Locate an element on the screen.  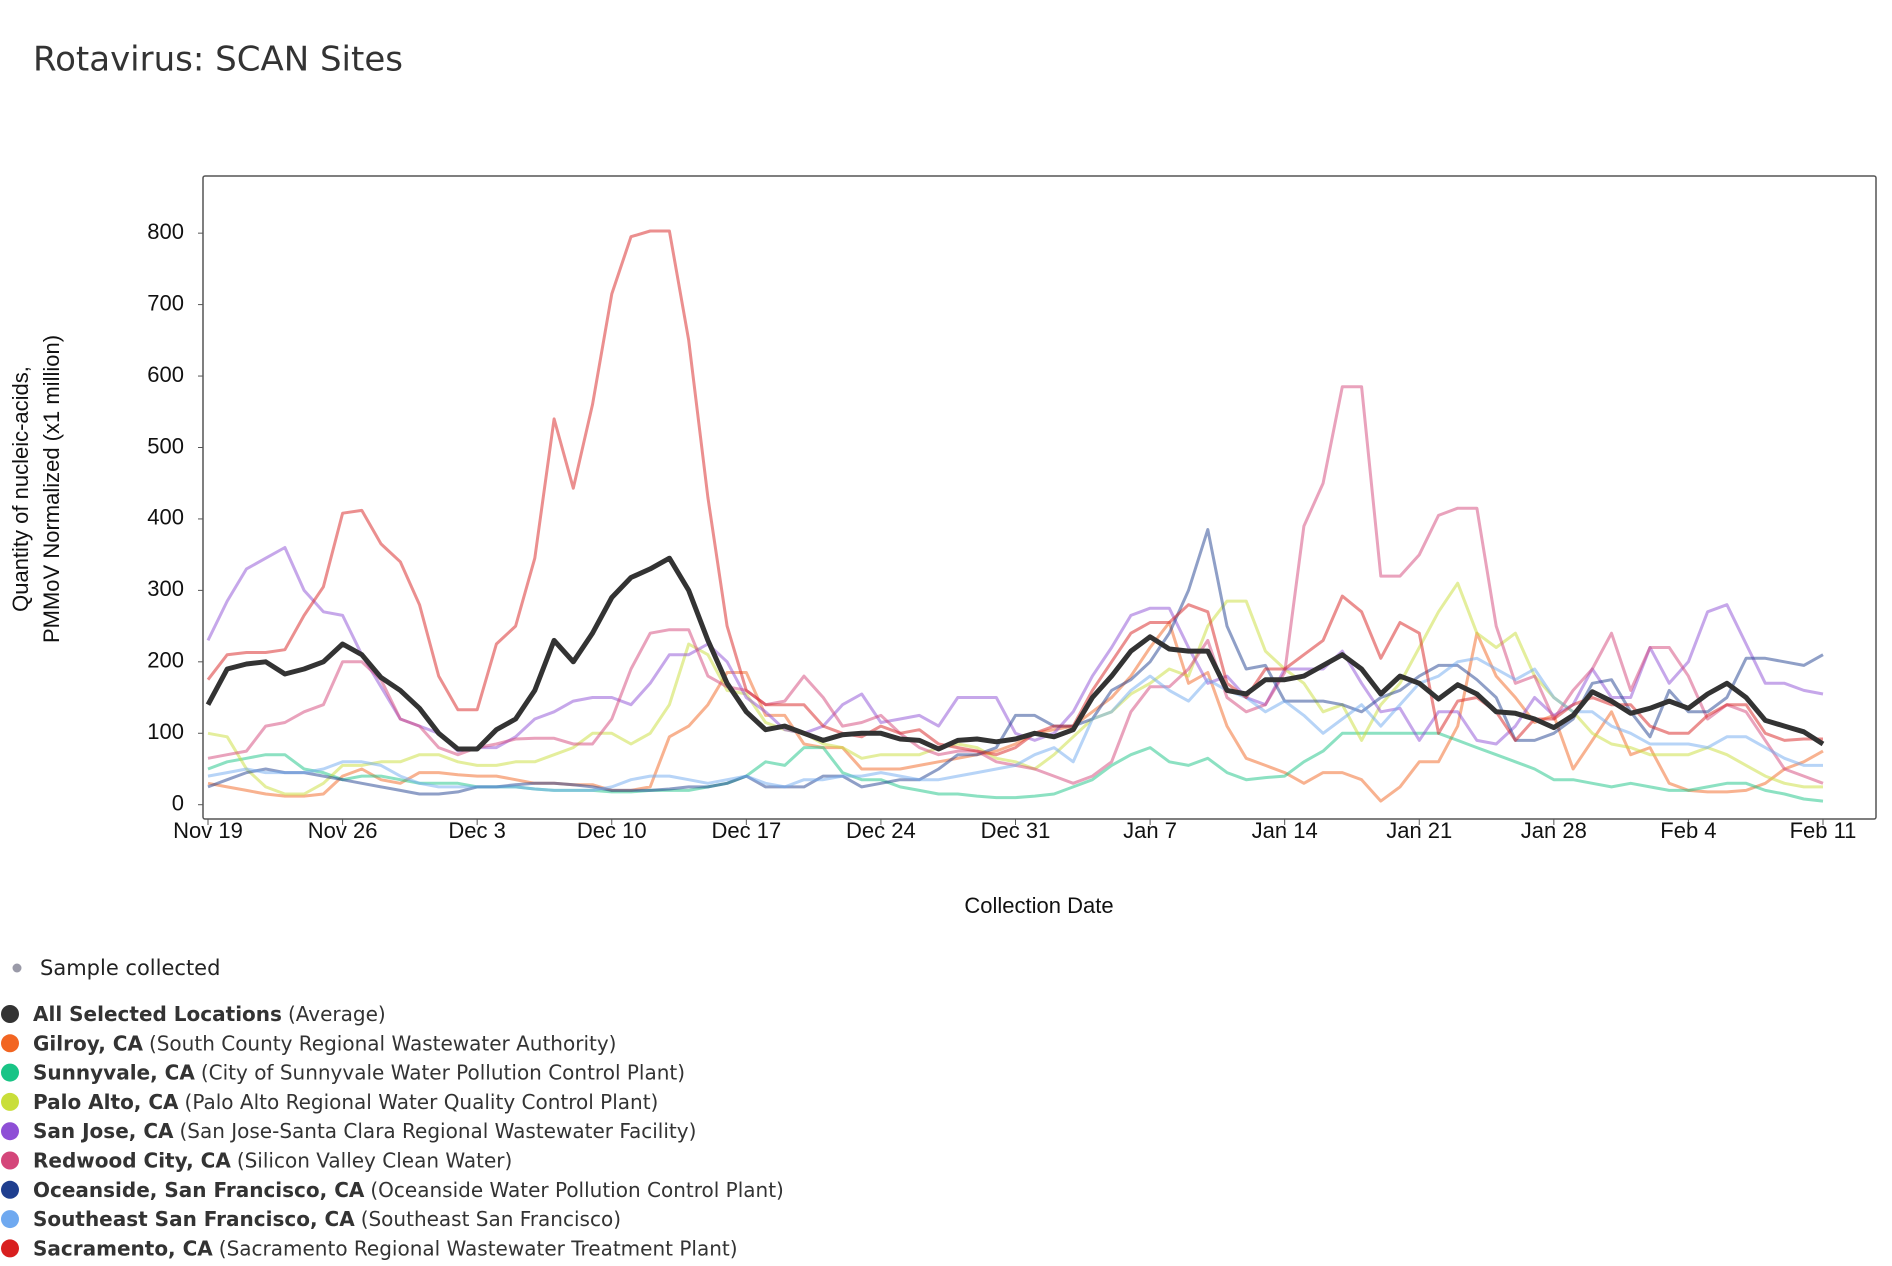
y-tick-label: 700 is located at coordinates (165, 302).